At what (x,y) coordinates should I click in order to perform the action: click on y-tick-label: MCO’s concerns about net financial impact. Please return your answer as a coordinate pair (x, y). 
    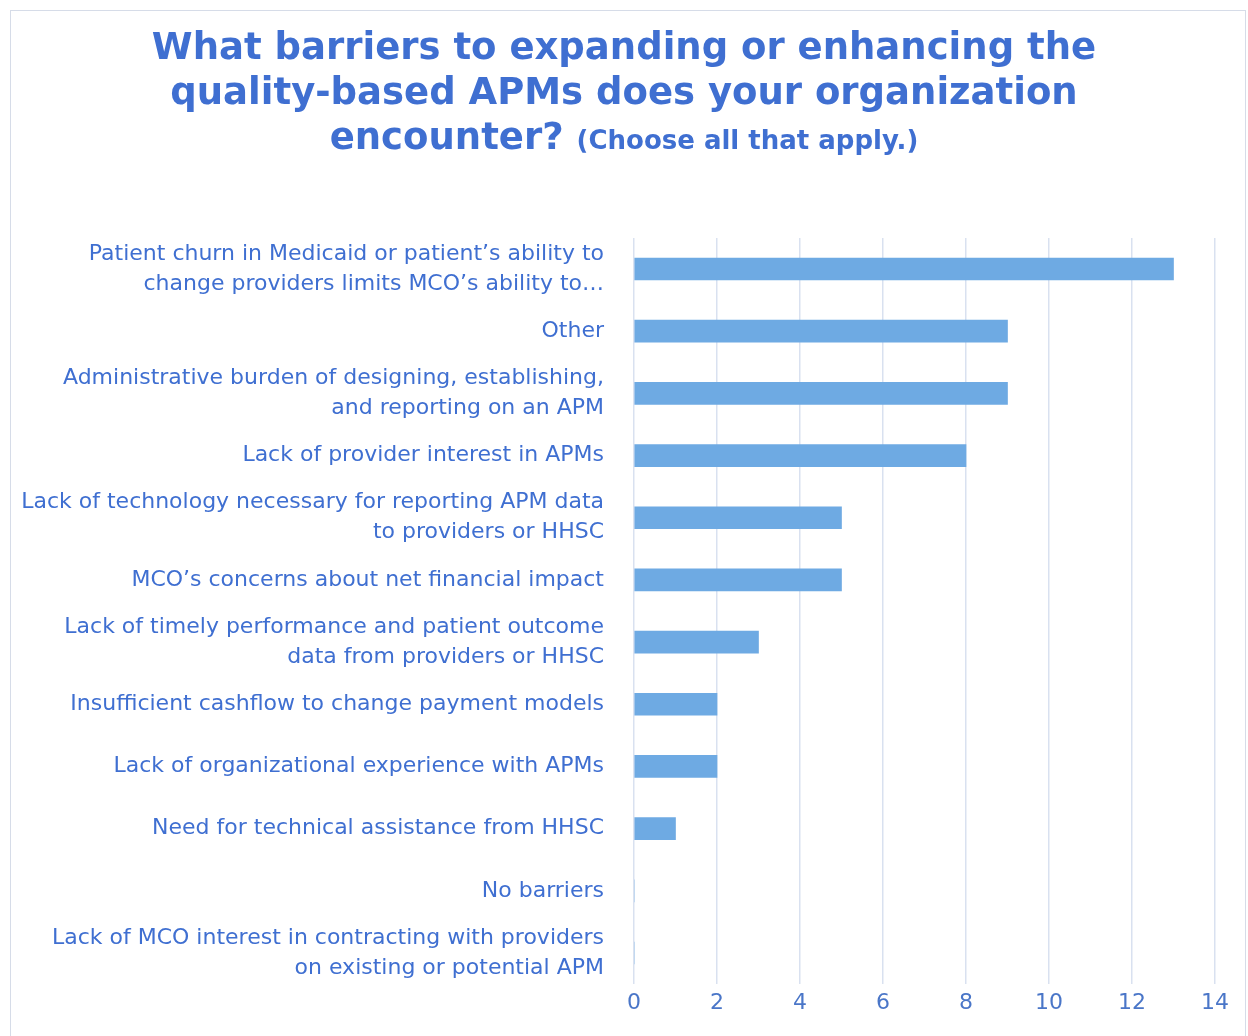
    Looking at the image, I should click on (368, 578).